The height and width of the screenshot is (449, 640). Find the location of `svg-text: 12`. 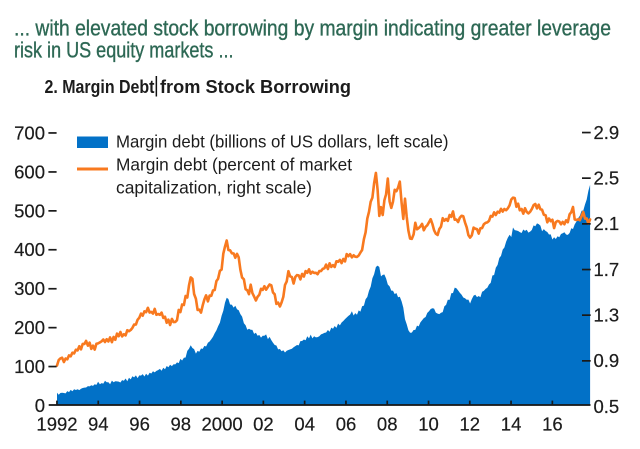

svg-text: 12 is located at coordinates (470, 424).